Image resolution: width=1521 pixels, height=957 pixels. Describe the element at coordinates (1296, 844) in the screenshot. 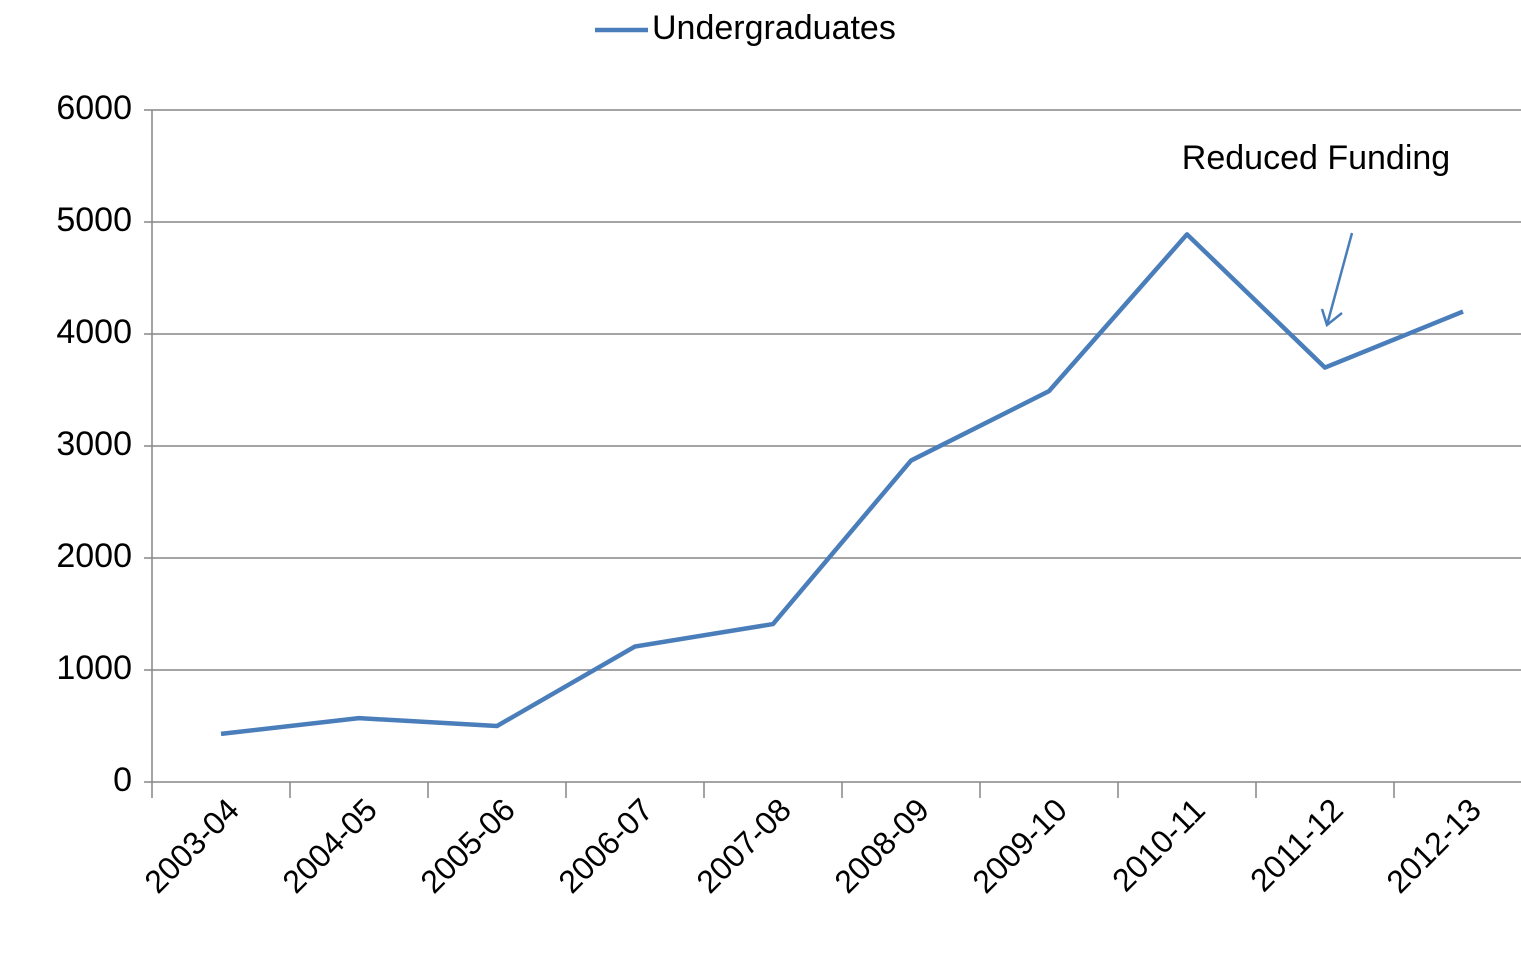

I see `x-tick-label: 2011-12` at that location.